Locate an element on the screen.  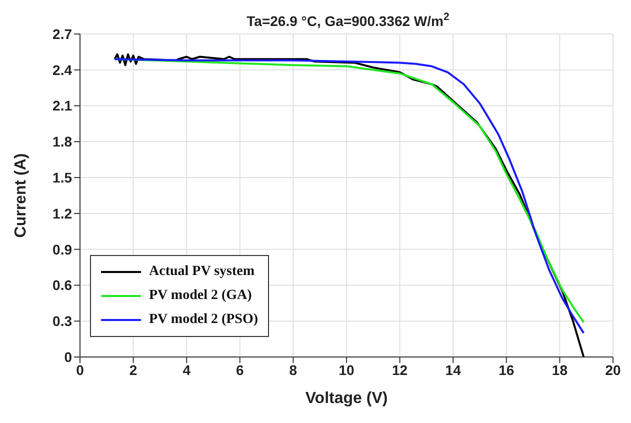
y-tick-label: 1.8 is located at coordinates (62, 142).